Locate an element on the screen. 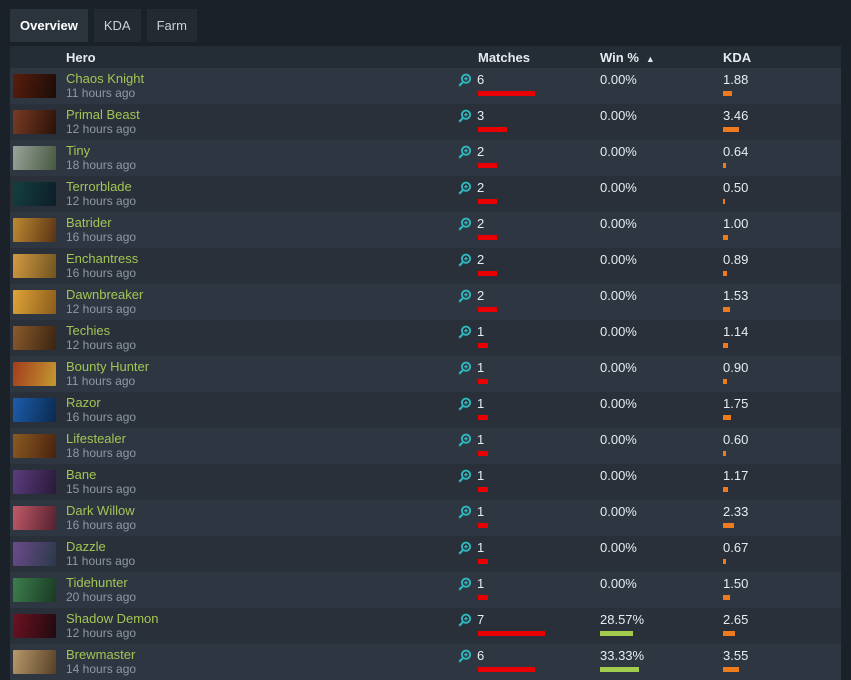 The height and width of the screenshot is (680, 851). hero-link: Terrorblade is located at coordinates (99, 186).